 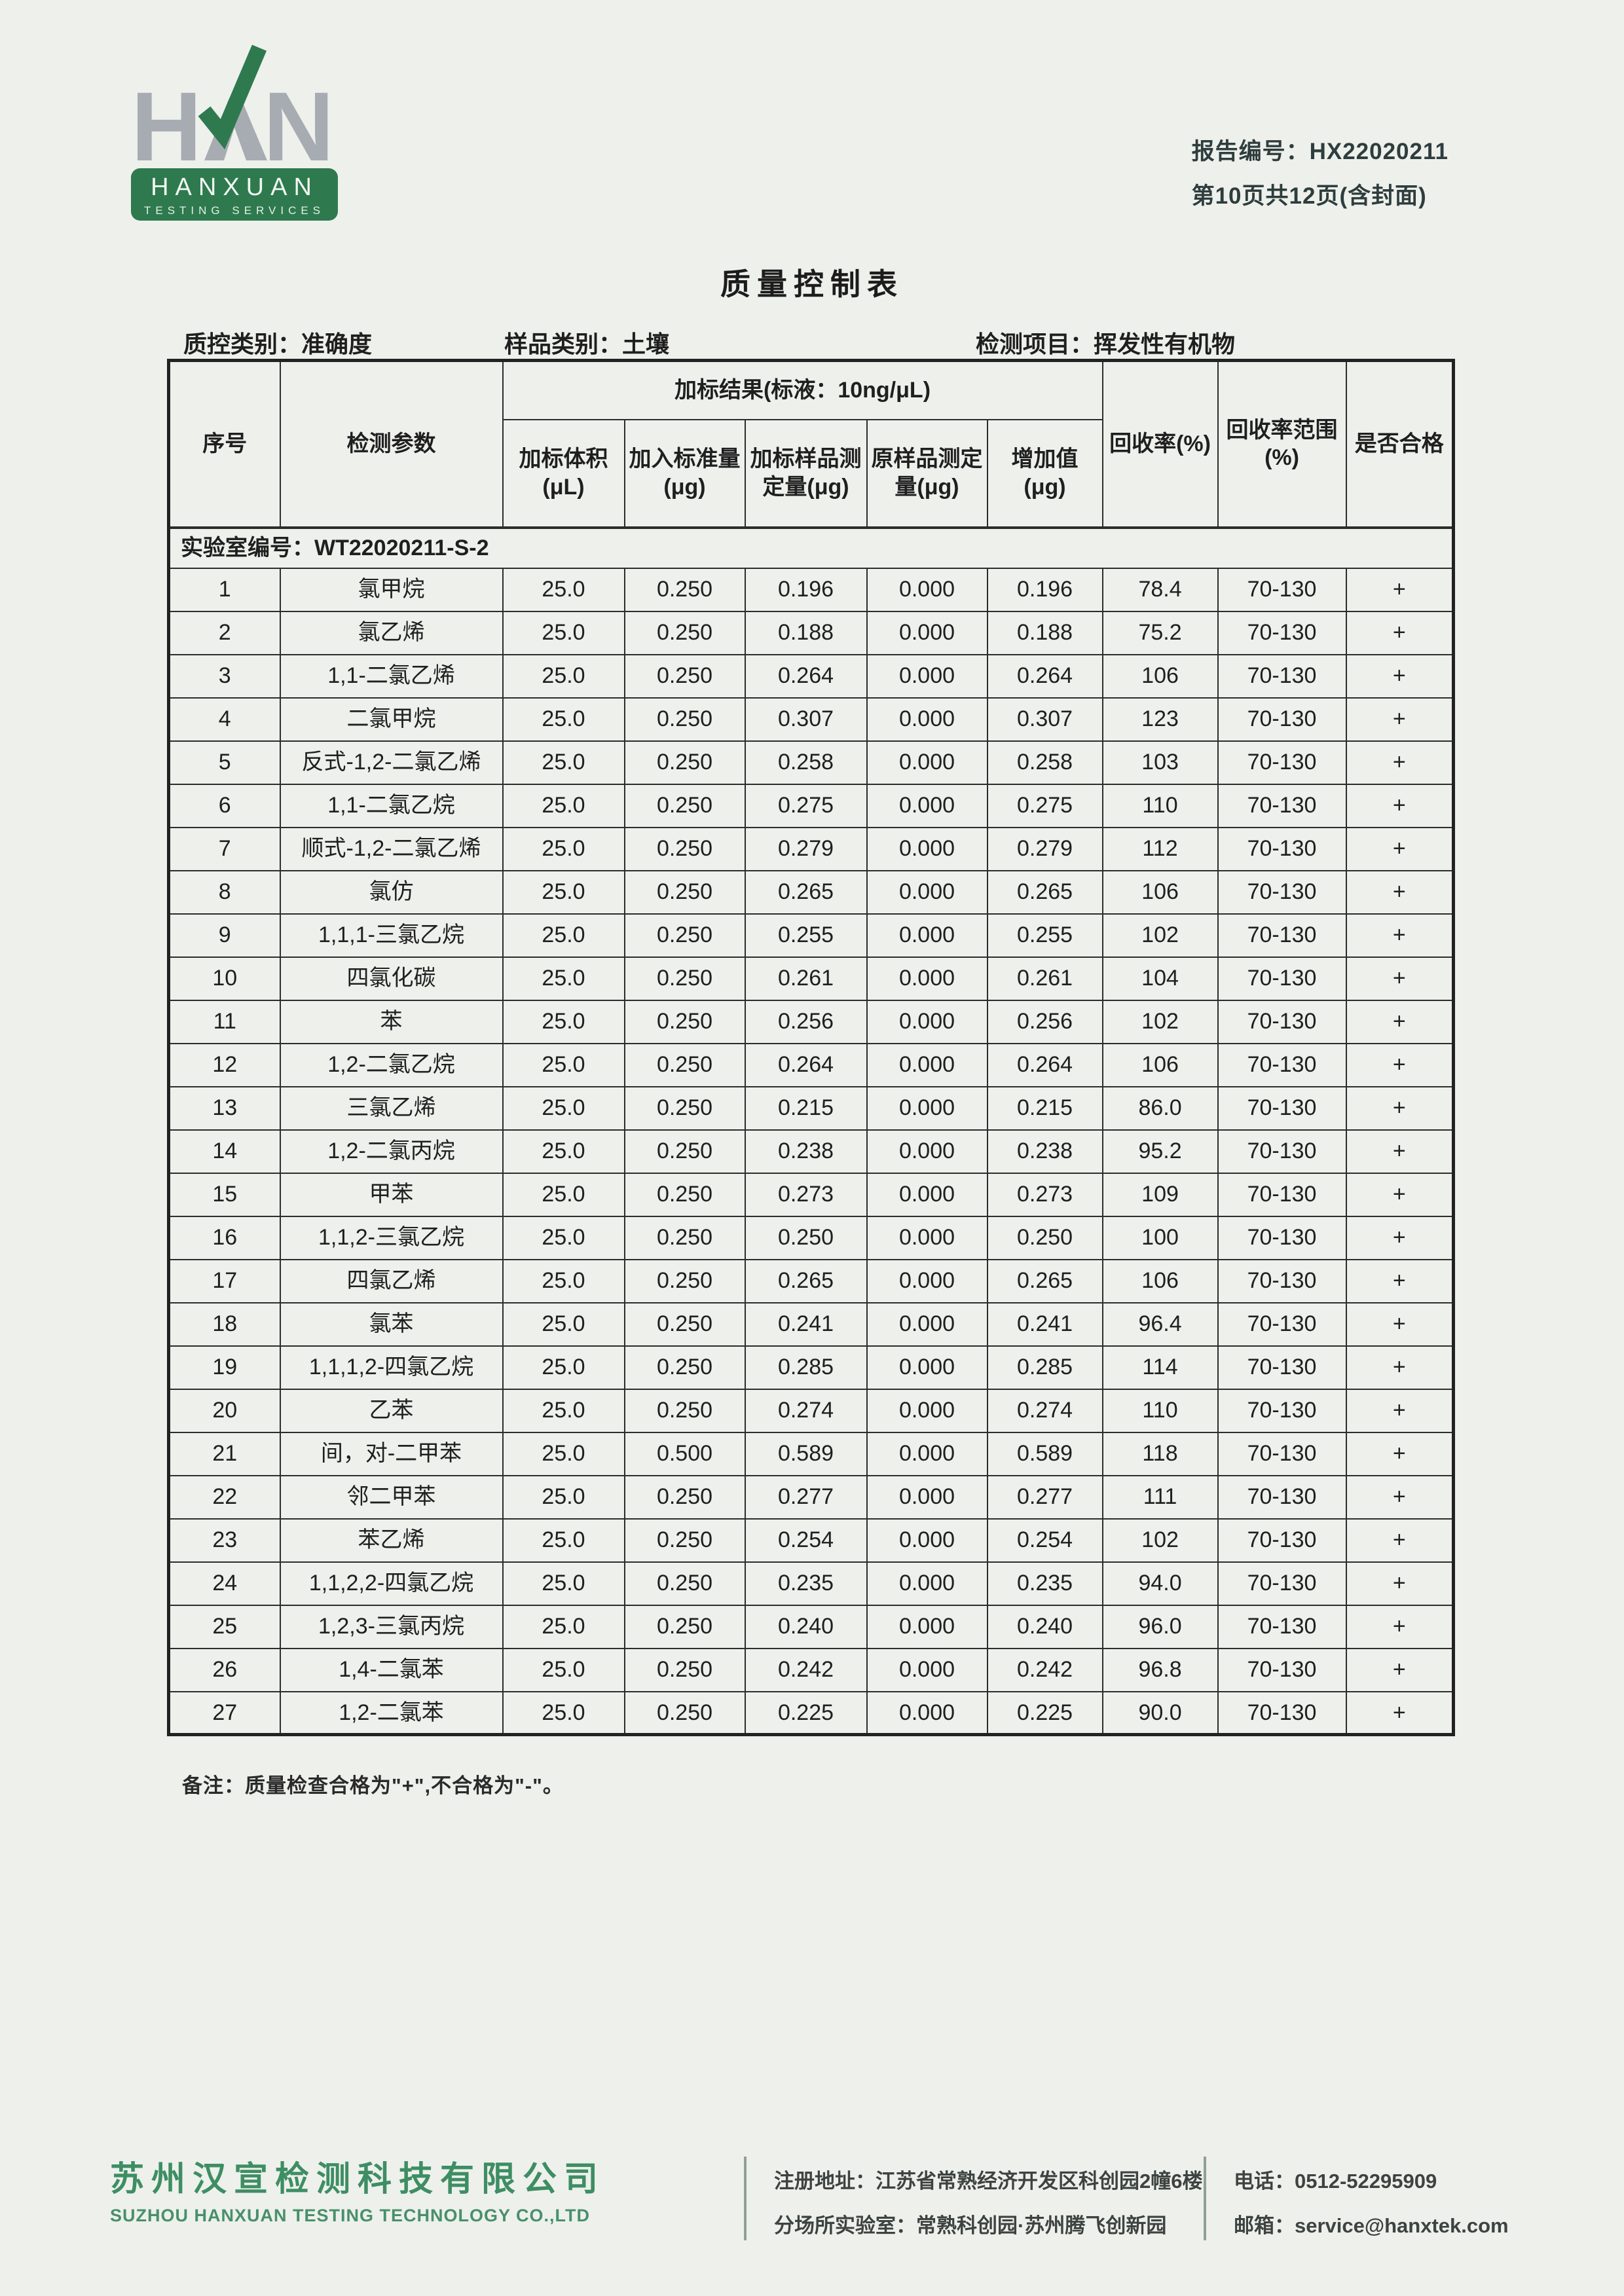 What do you see at coordinates (1044, 1151) in the screenshot?
I see `cell-increase: 0.238` at bounding box center [1044, 1151].